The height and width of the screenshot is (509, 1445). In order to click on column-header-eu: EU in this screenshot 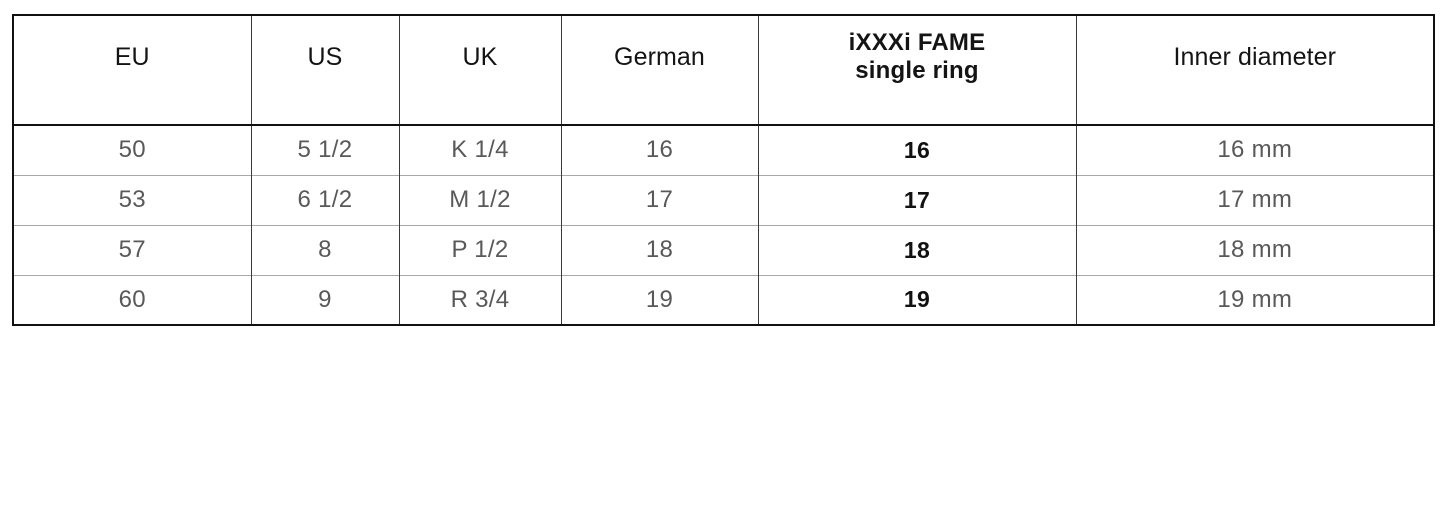, I will do `click(132, 70)`.